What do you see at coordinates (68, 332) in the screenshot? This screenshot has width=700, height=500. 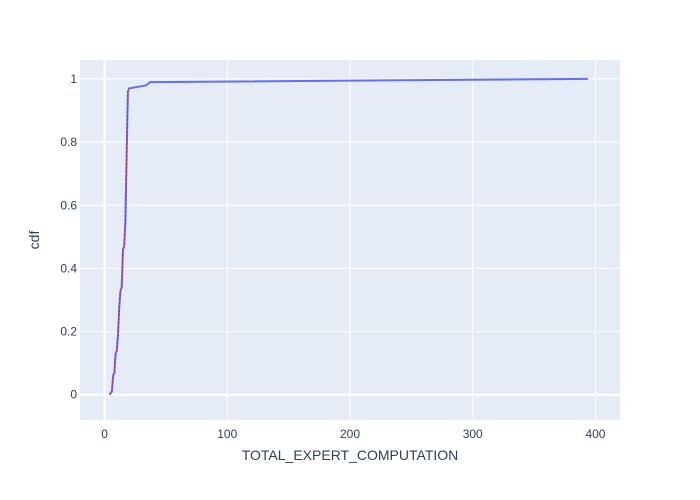 I see `y-tick-label: 0.2` at bounding box center [68, 332].